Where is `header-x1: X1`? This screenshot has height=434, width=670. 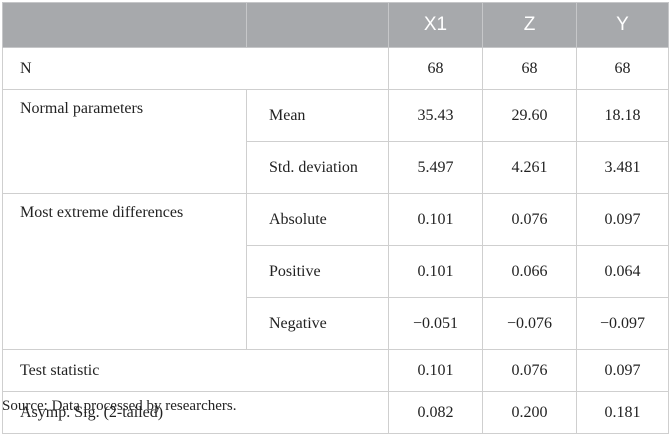 header-x1: X1 is located at coordinates (435, 25).